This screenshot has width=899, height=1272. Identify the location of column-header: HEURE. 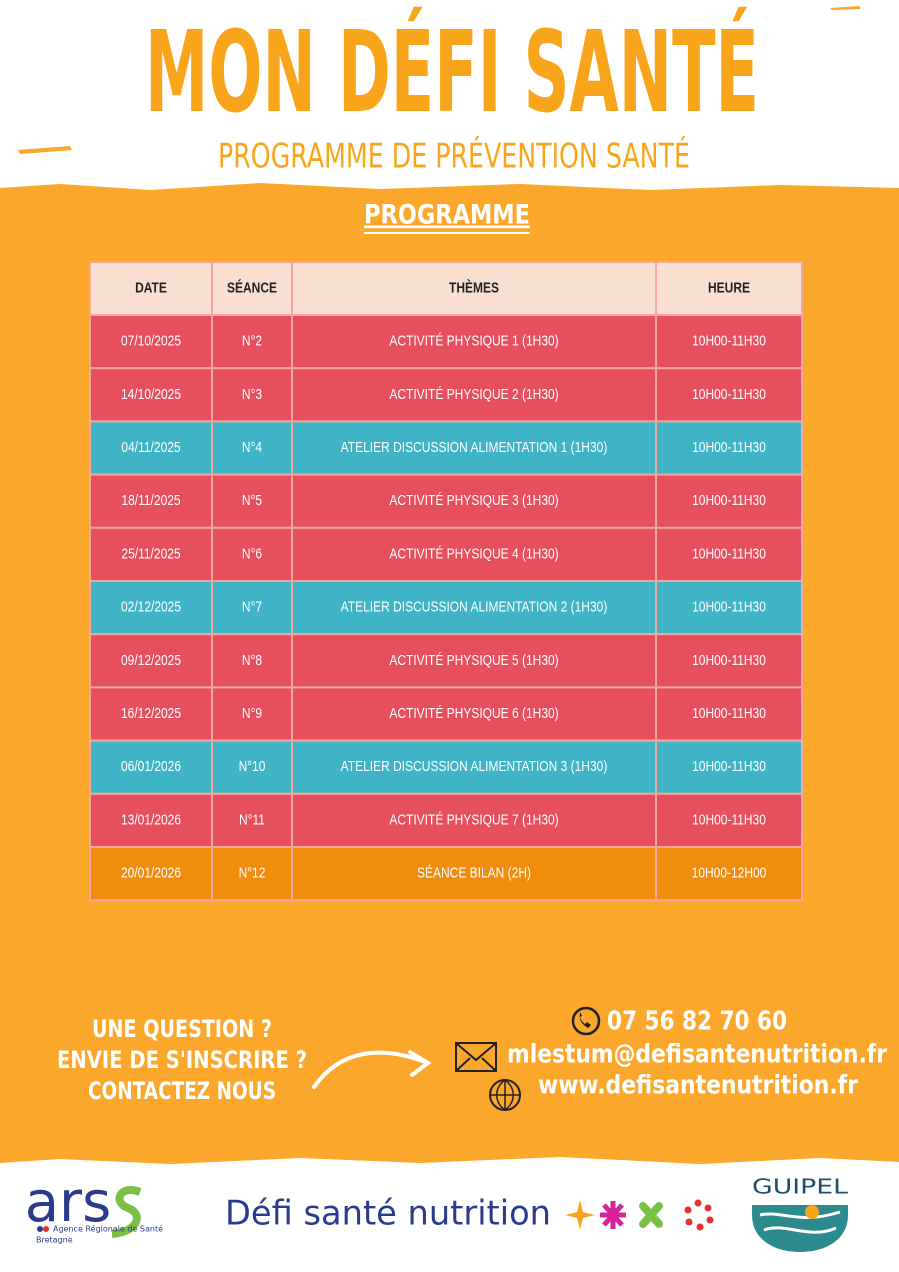
(729, 287).